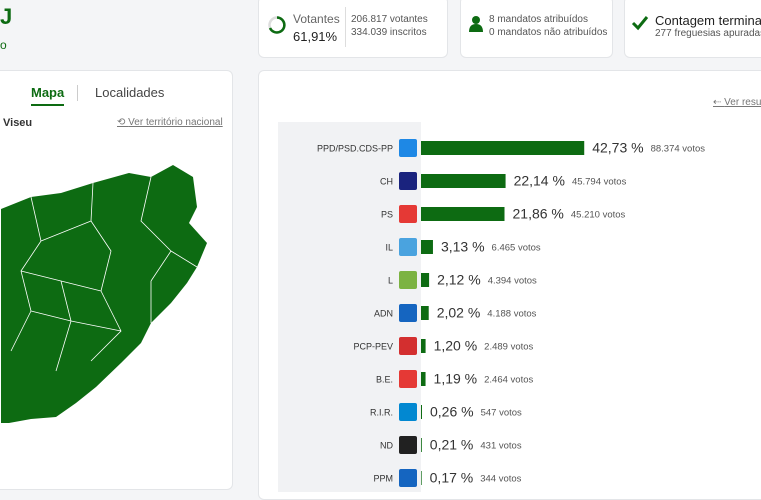 This screenshot has width=761, height=500. I want to click on votes-label: 6.465 votos, so click(516, 248).